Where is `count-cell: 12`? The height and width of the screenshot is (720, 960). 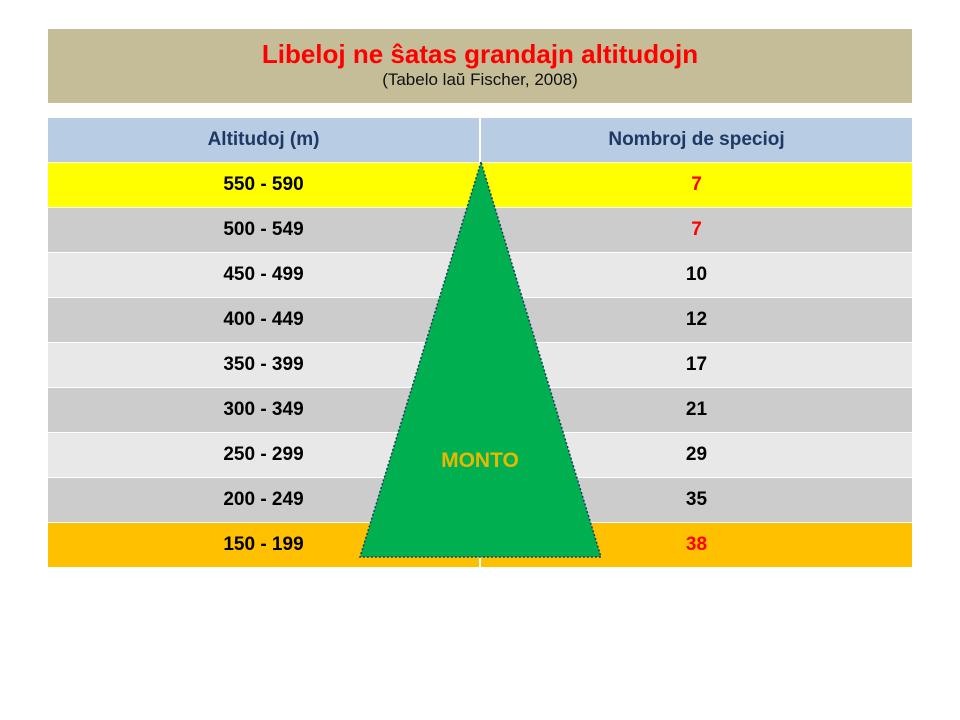 count-cell: 12 is located at coordinates (696, 320).